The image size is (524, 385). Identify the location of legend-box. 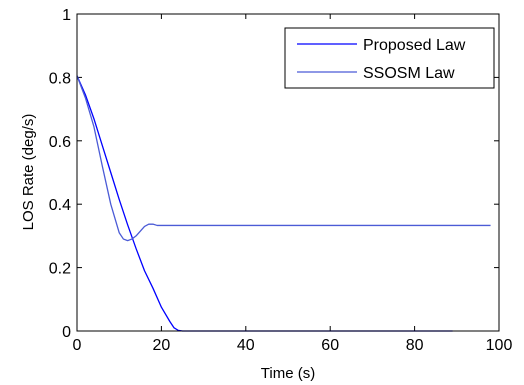
(389, 58).